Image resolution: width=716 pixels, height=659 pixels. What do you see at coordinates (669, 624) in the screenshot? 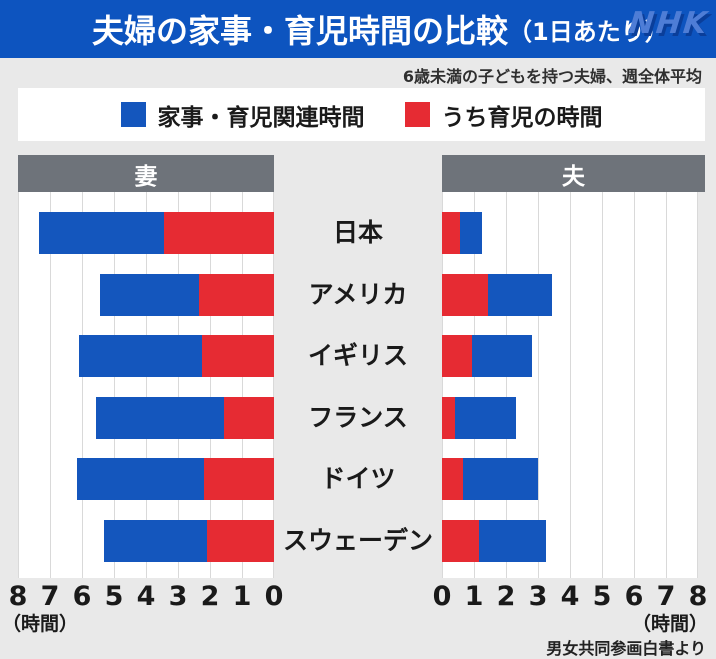
I see `husband-axis-unit-label: （時間）` at bounding box center [669, 624].